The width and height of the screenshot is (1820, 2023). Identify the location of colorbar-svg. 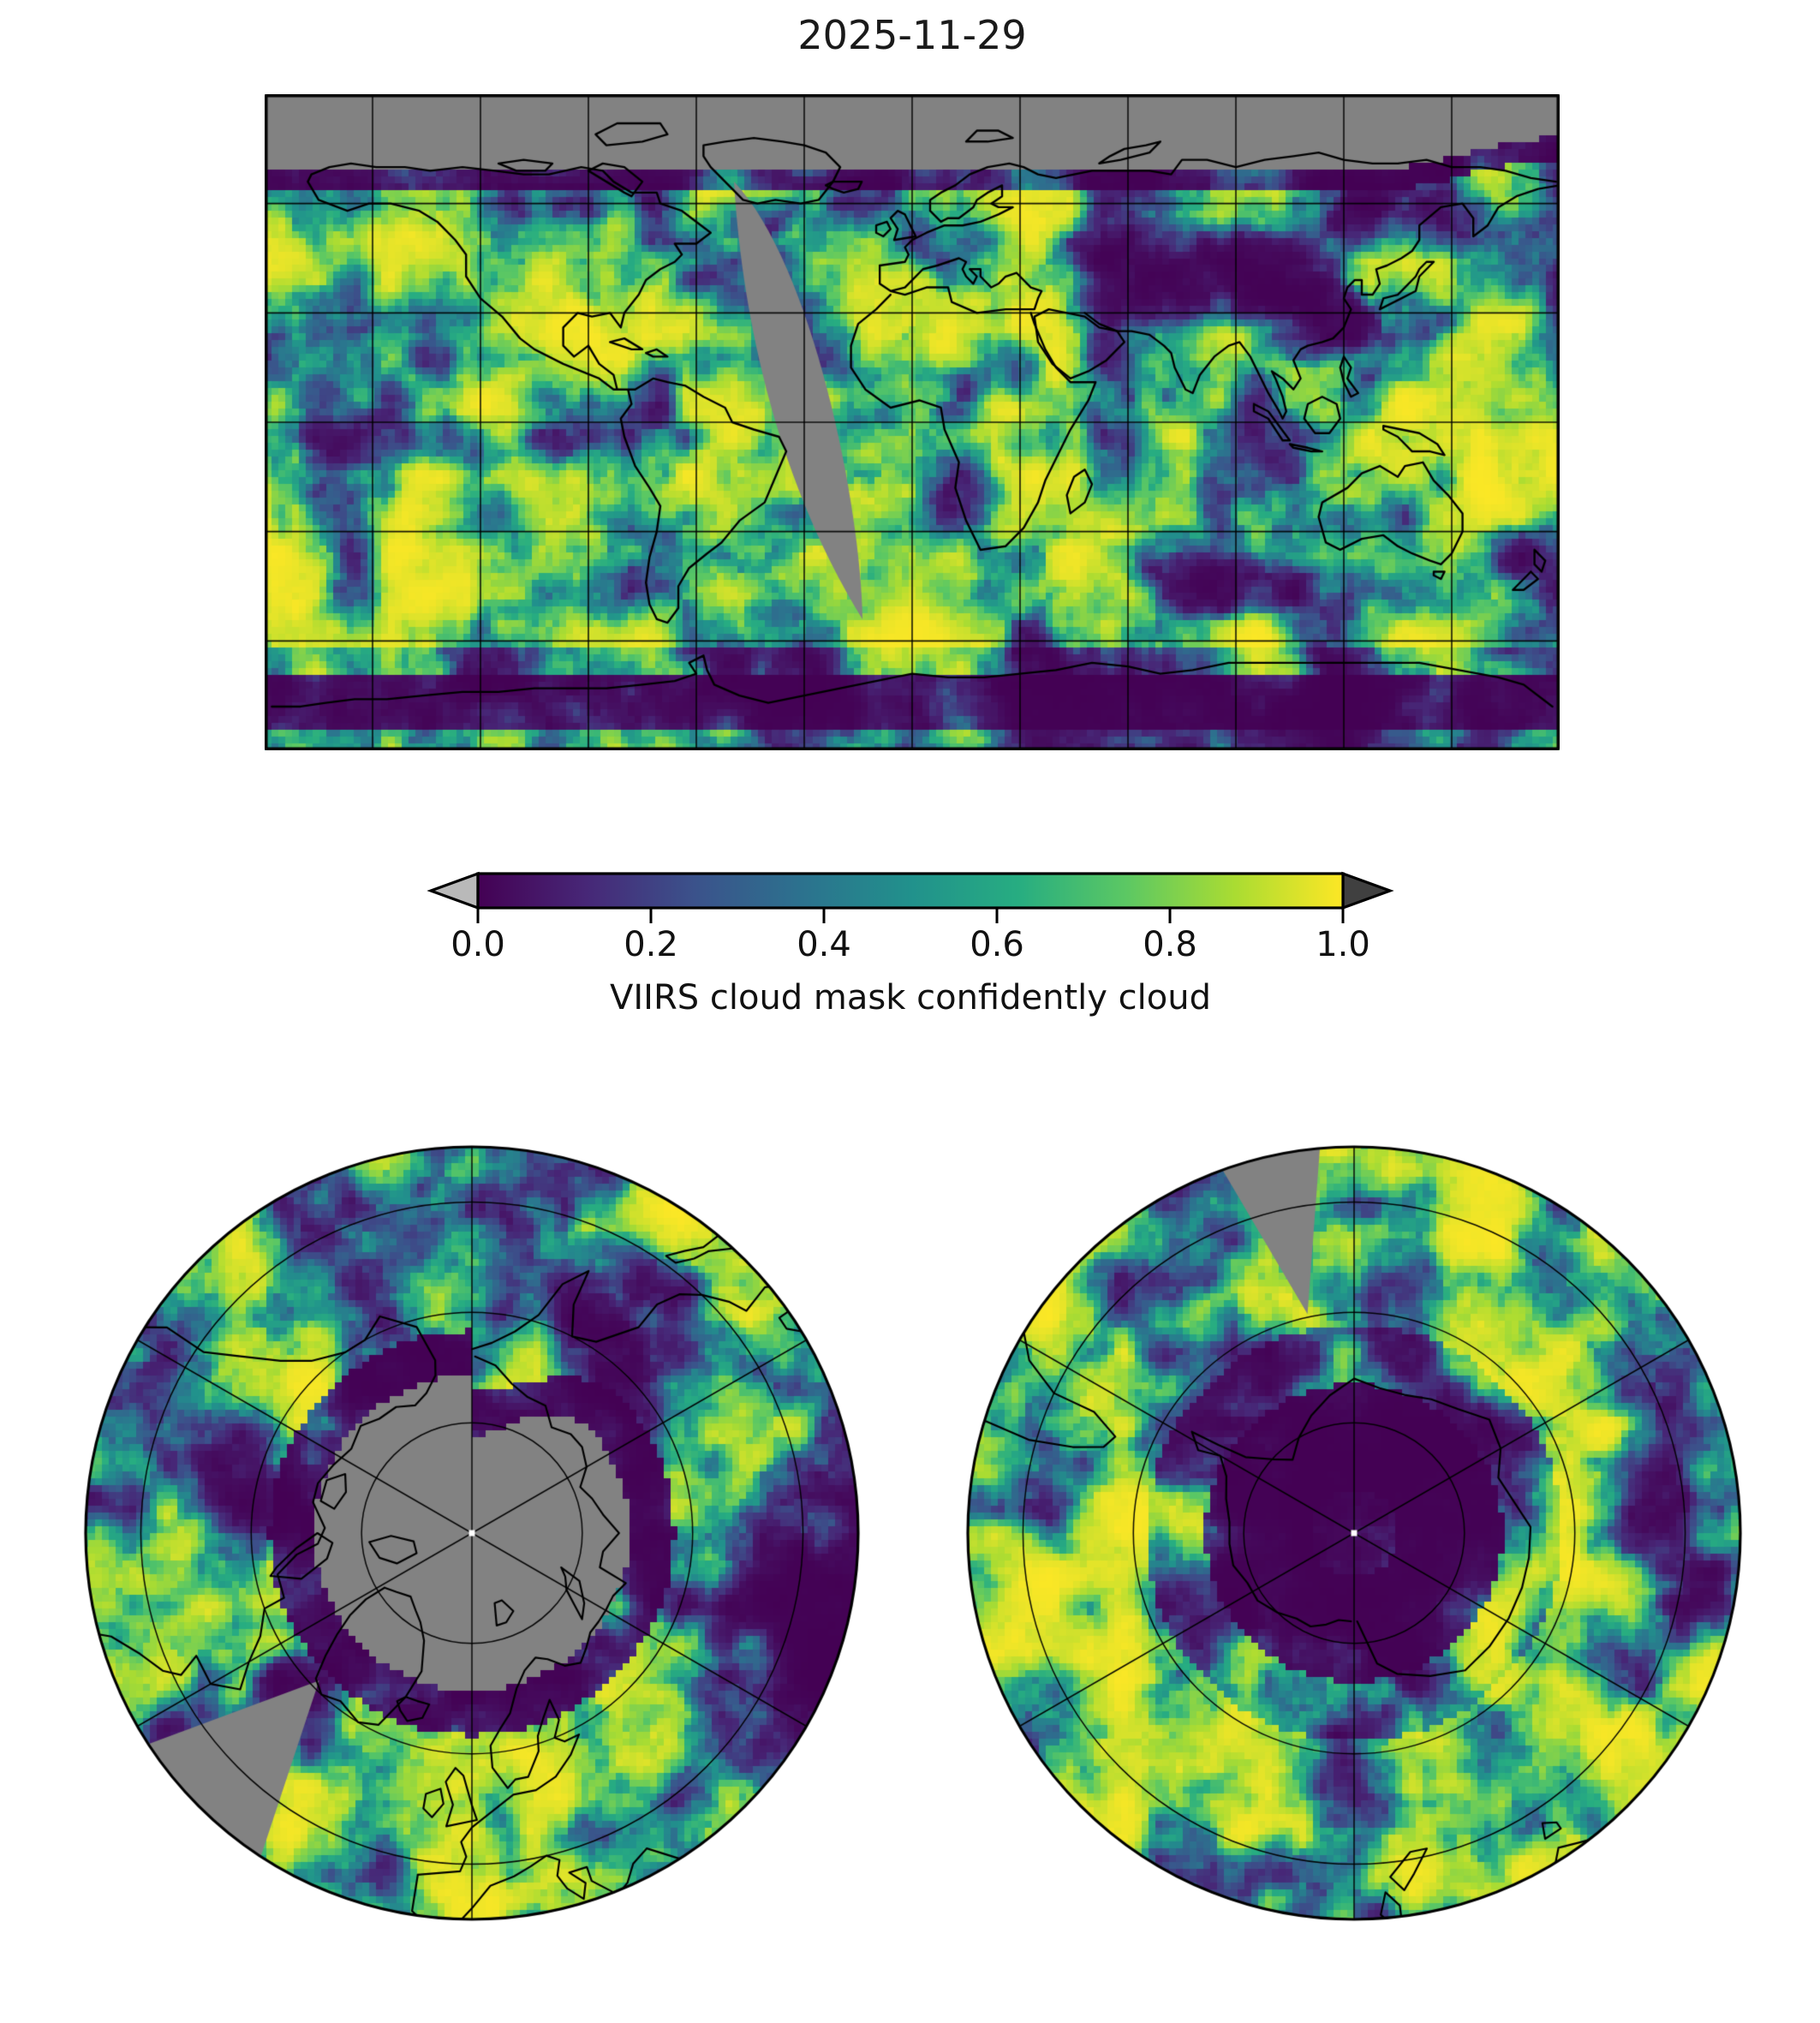
(911, 897).